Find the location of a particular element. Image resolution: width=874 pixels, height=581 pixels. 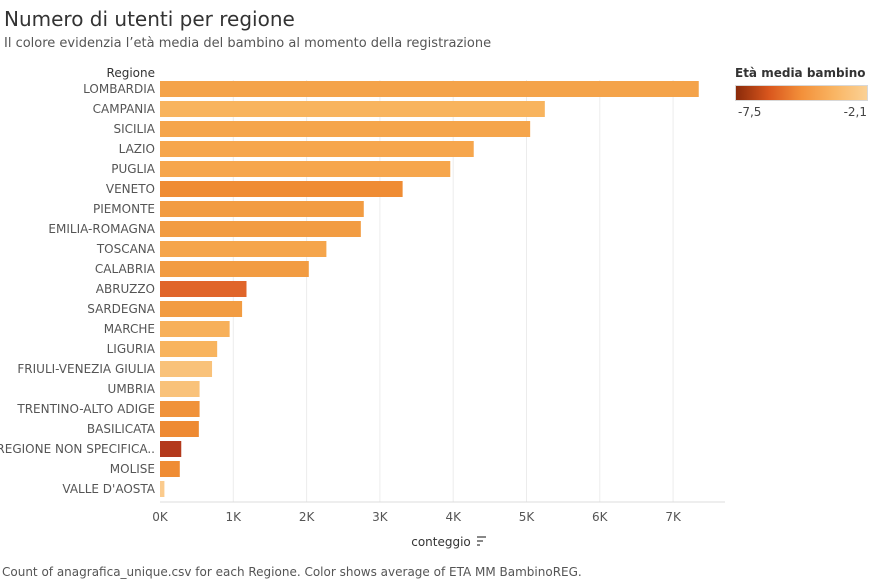

x-tick-label: 5K is located at coordinates (527, 517).